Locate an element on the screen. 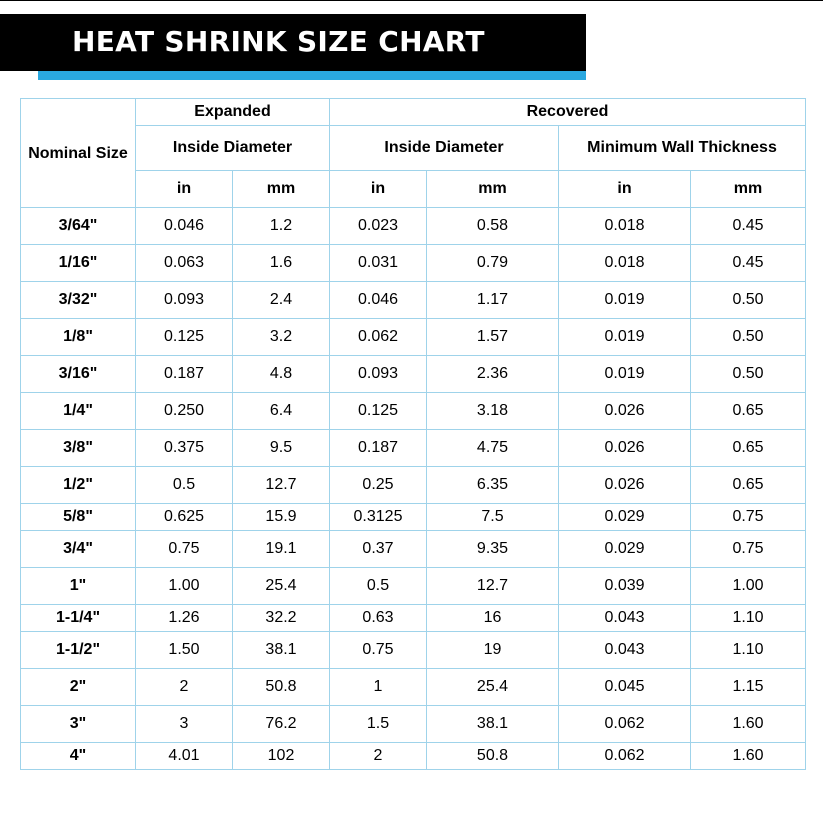 This screenshot has width=823, height=823. expanded-mm-cell: 76.2 is located at coordinates (281, 724).